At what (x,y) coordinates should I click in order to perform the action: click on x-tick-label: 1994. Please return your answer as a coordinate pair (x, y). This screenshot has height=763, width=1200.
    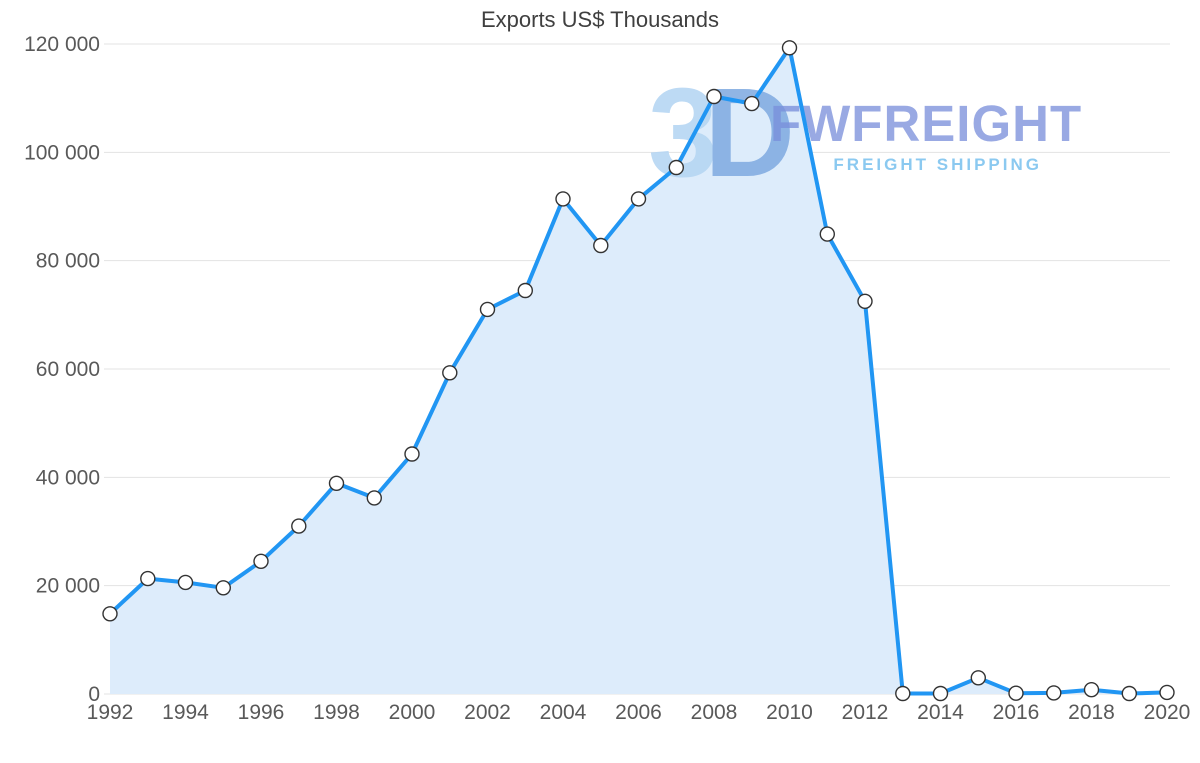
    Looking at the image, I should click on (185, 712).